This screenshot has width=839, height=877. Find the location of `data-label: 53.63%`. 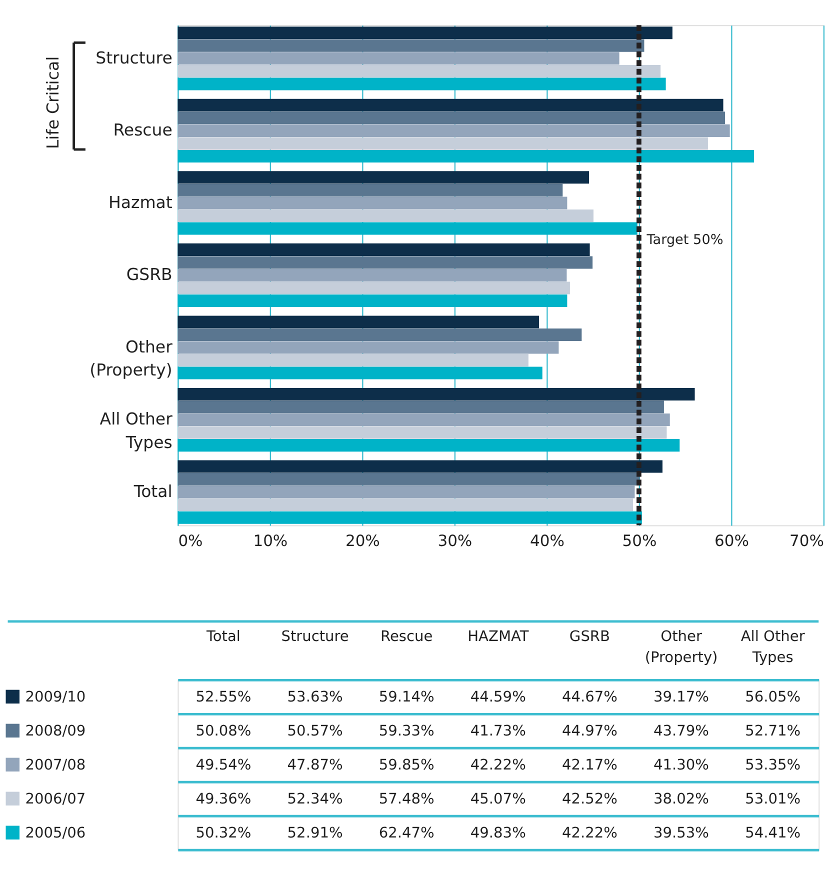

data-label: 53.63% is located at coordinates (315, 697).